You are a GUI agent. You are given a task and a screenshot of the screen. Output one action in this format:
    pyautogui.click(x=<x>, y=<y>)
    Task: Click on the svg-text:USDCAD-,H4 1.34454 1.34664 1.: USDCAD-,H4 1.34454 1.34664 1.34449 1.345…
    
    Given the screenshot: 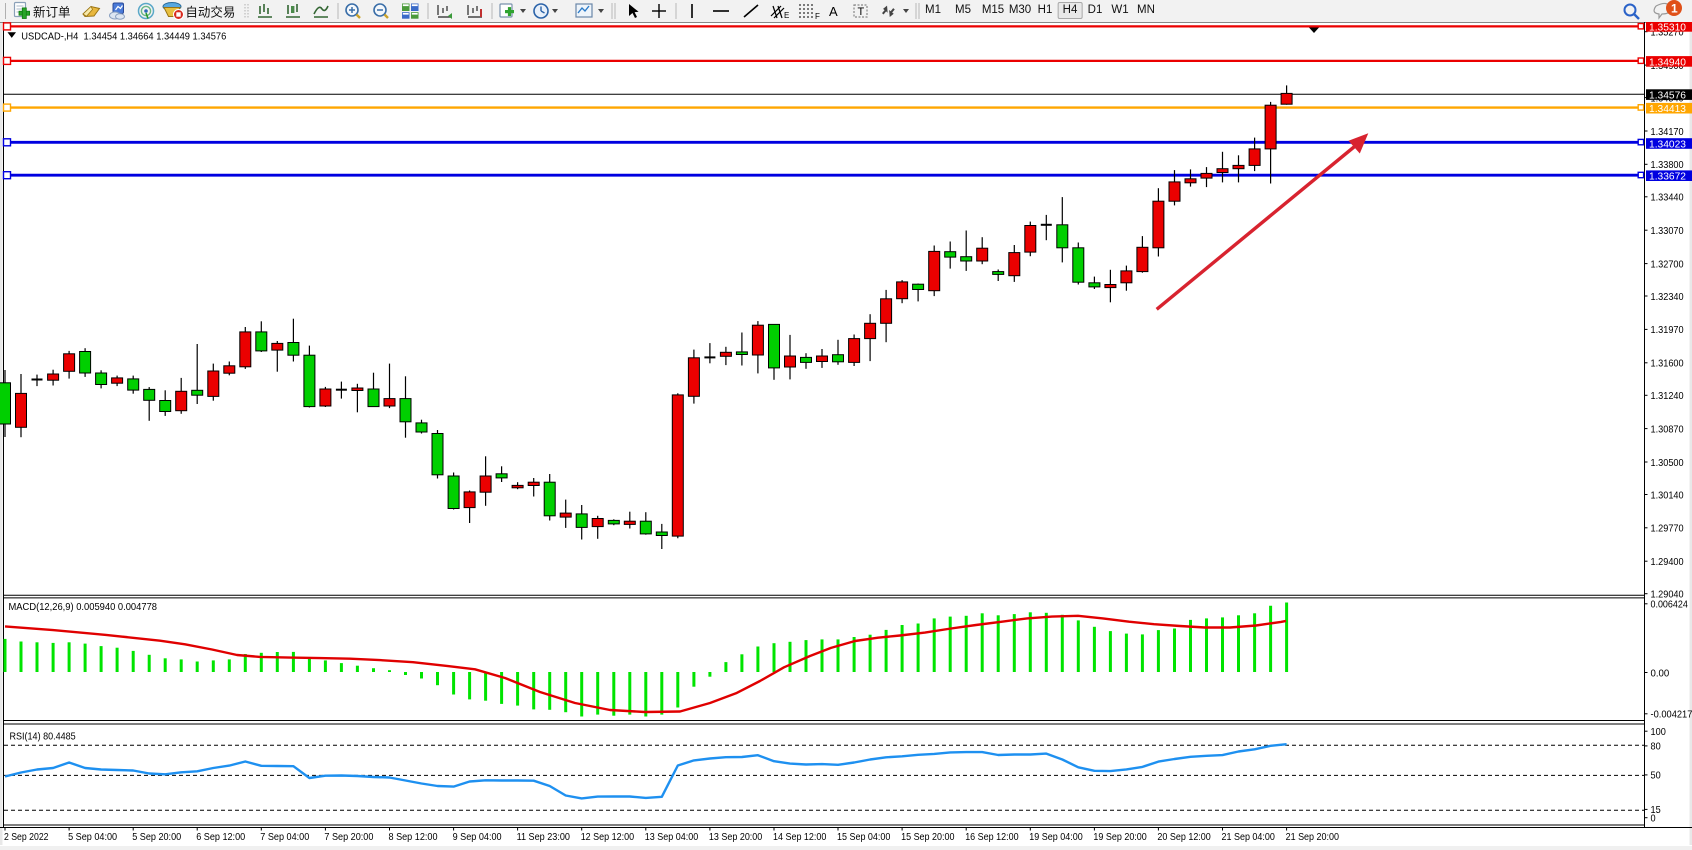 What is the action you would take?
    pyautogui.click(x=123, y=37)
    